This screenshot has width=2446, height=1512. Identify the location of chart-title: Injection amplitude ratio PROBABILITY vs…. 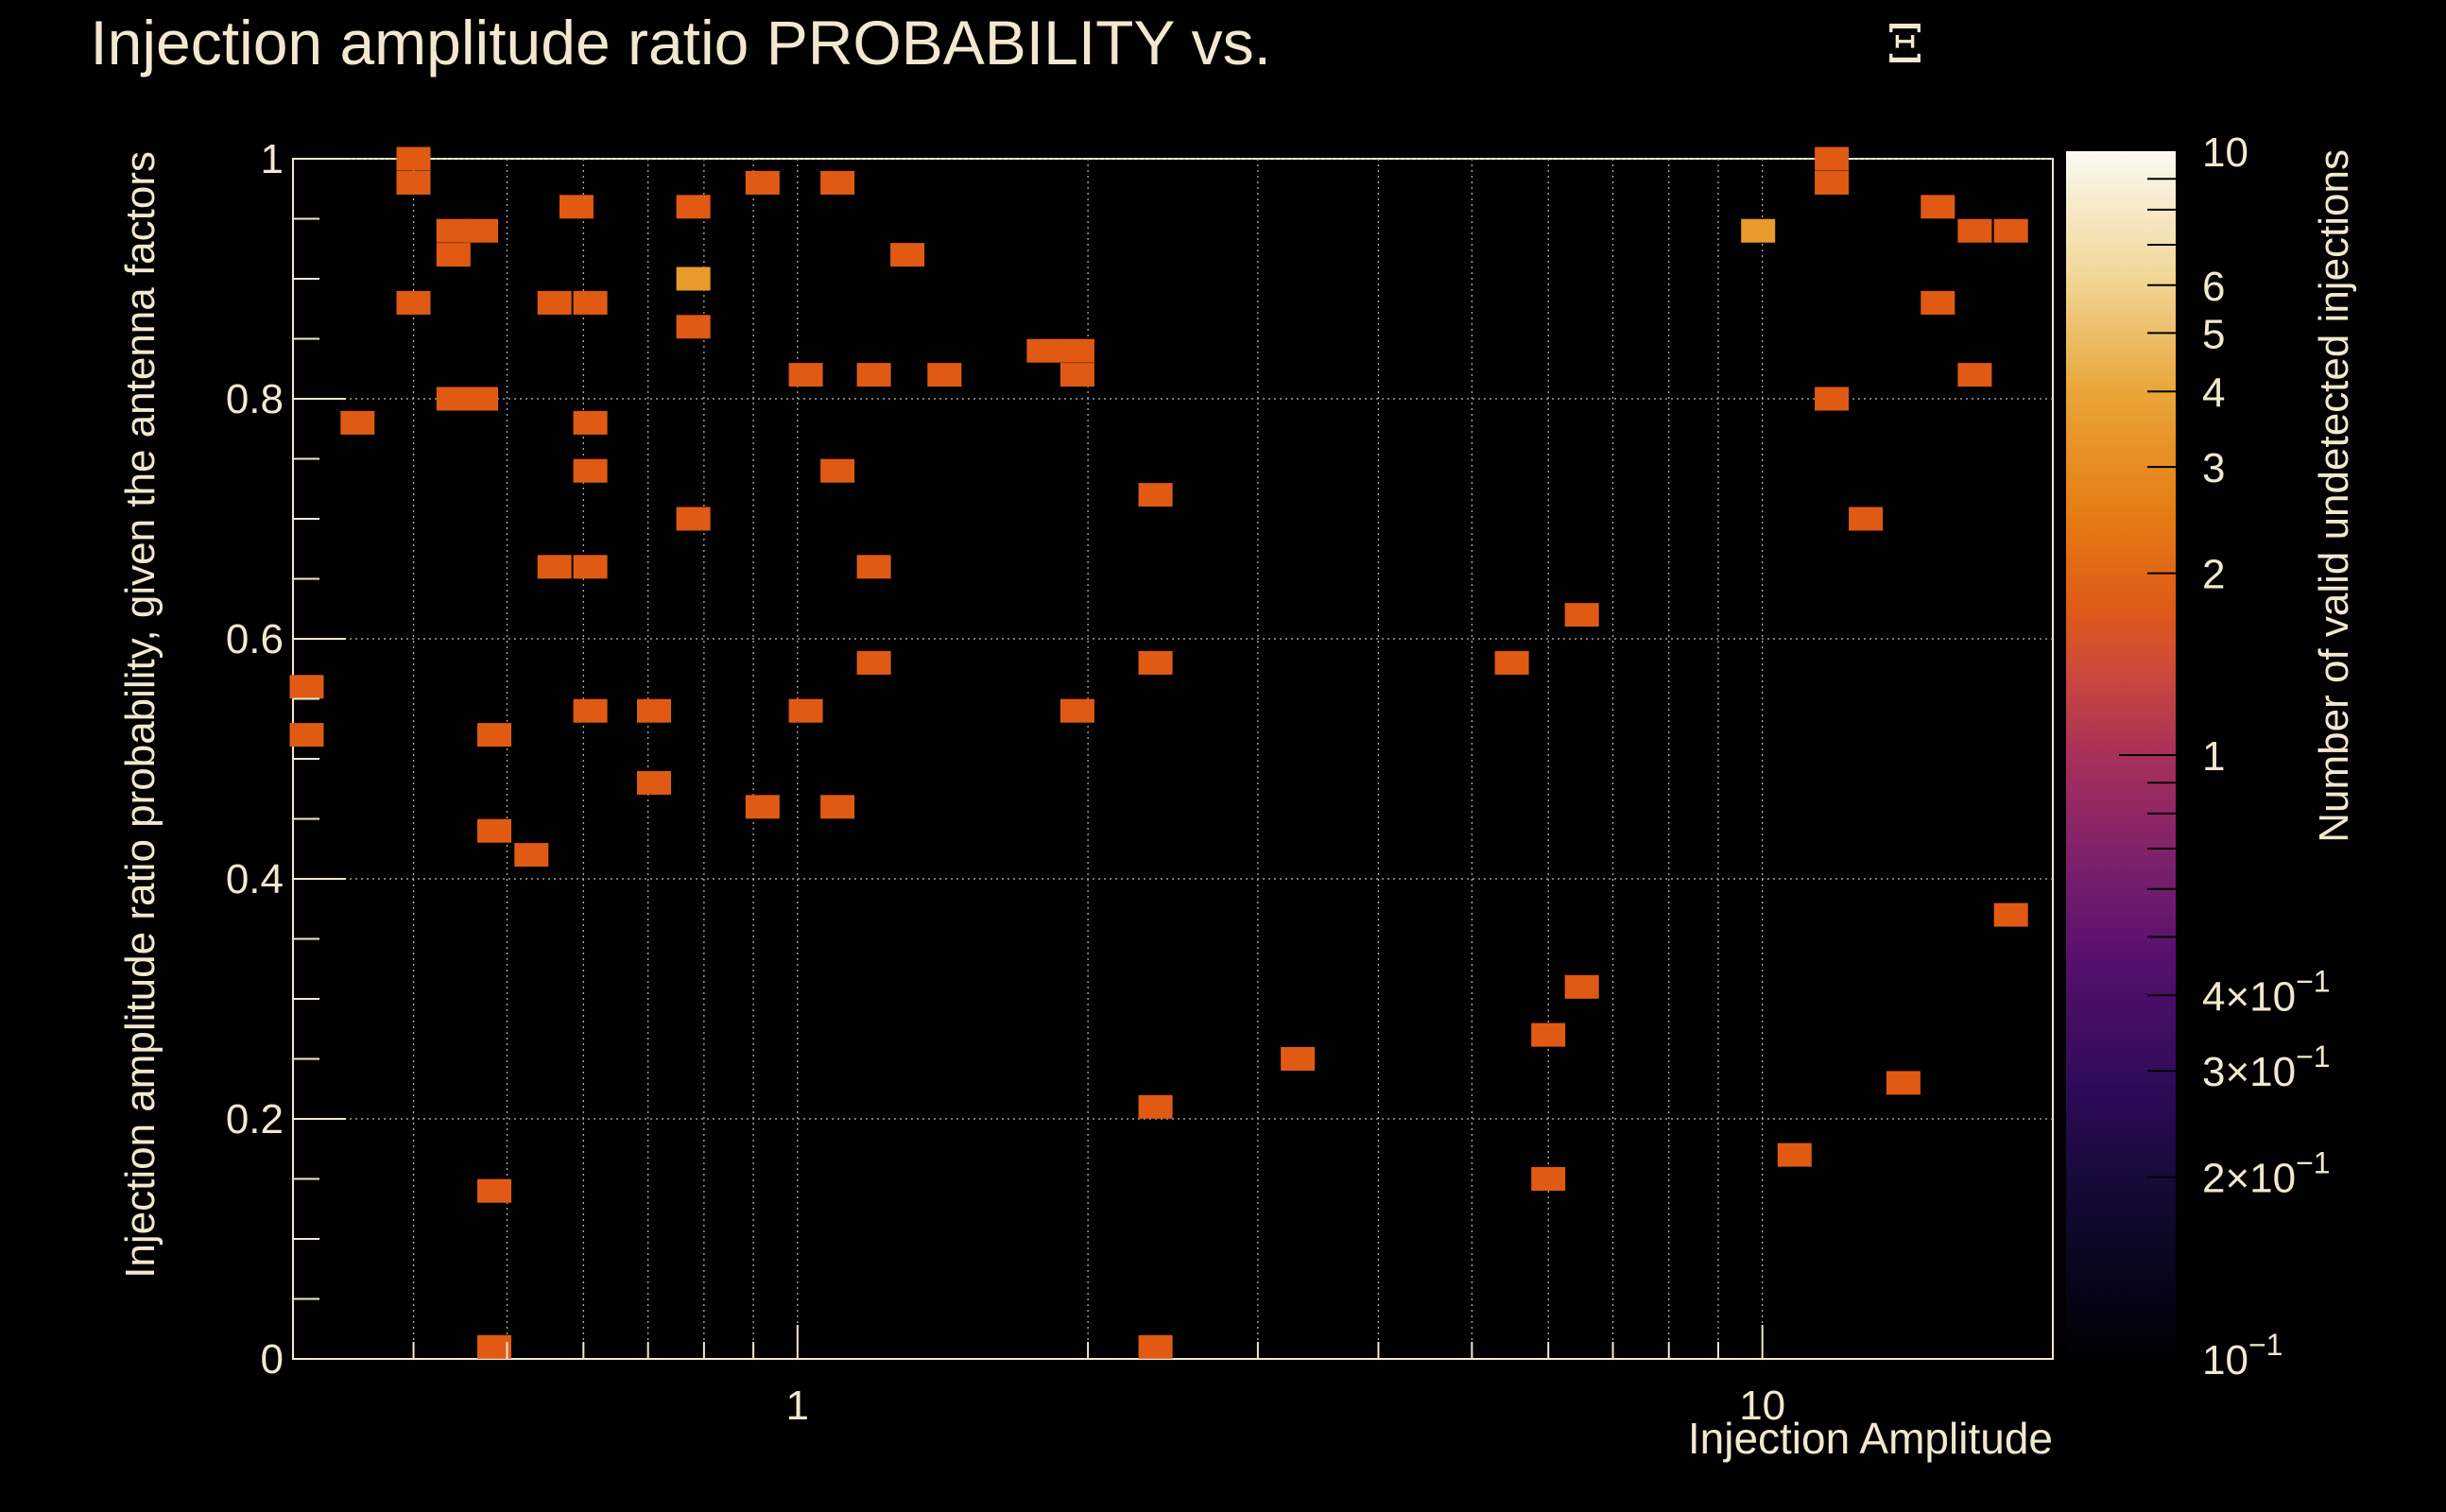
(680, 42).